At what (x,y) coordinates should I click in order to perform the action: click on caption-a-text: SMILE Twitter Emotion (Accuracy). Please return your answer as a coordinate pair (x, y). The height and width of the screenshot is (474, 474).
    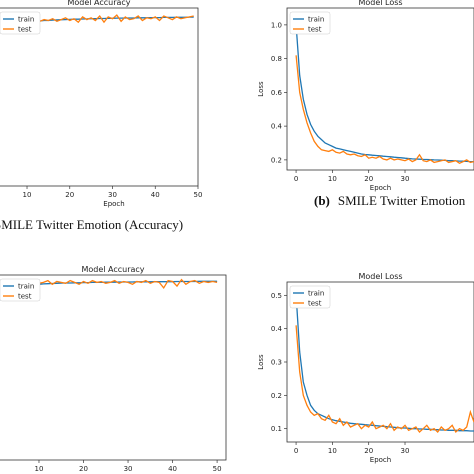
    Looking at the image, I should click on (92, 224).